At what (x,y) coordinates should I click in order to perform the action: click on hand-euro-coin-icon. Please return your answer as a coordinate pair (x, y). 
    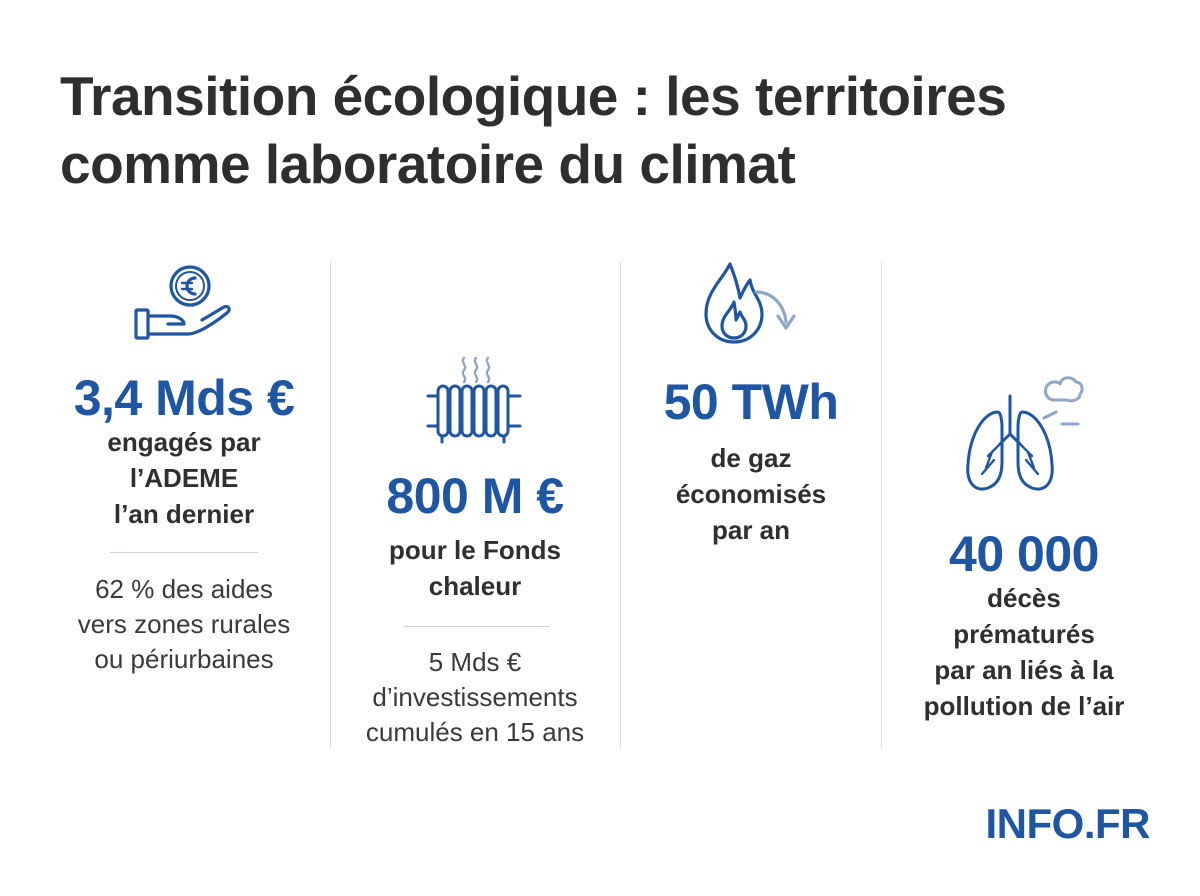
    Looking at the image, I should click on (184, 304).